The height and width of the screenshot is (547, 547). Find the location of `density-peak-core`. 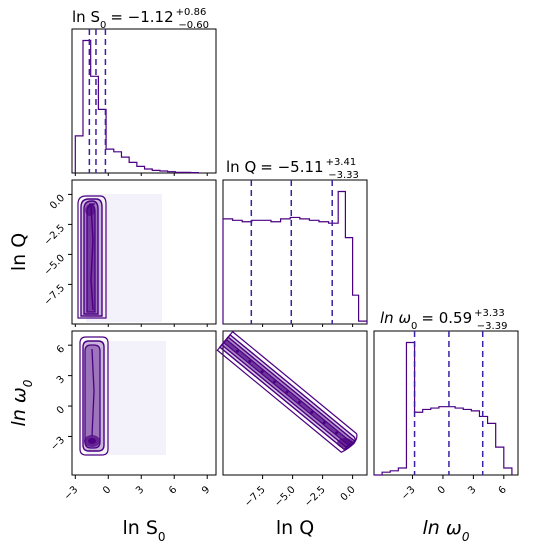

density-peak-core is located at coordinates (92, 441).